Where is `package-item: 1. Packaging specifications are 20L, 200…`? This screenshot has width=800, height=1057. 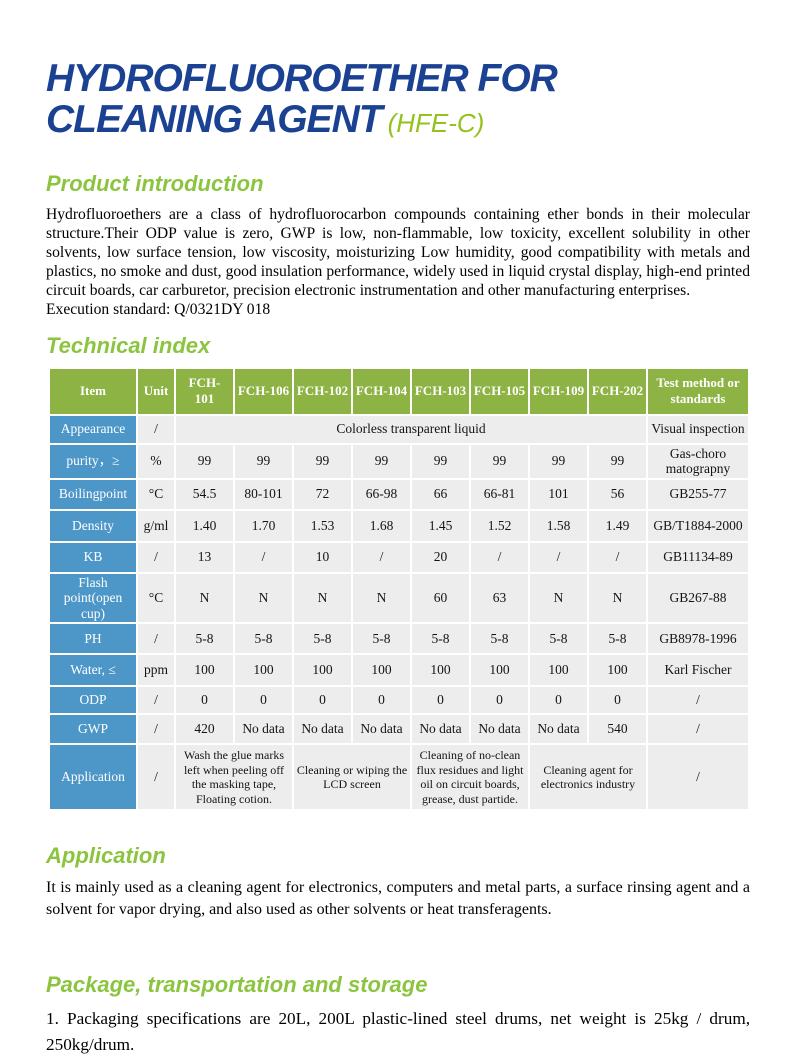 package-item: 1. Packaging specifications are 20L, 200… is located at coordinates (398, 1031).